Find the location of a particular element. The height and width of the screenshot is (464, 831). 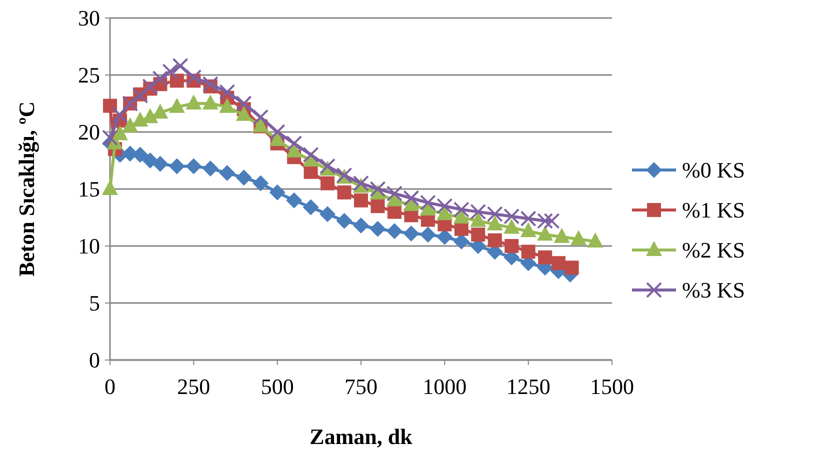

legend-label: %1 KS is located at coordinates (713, 210).